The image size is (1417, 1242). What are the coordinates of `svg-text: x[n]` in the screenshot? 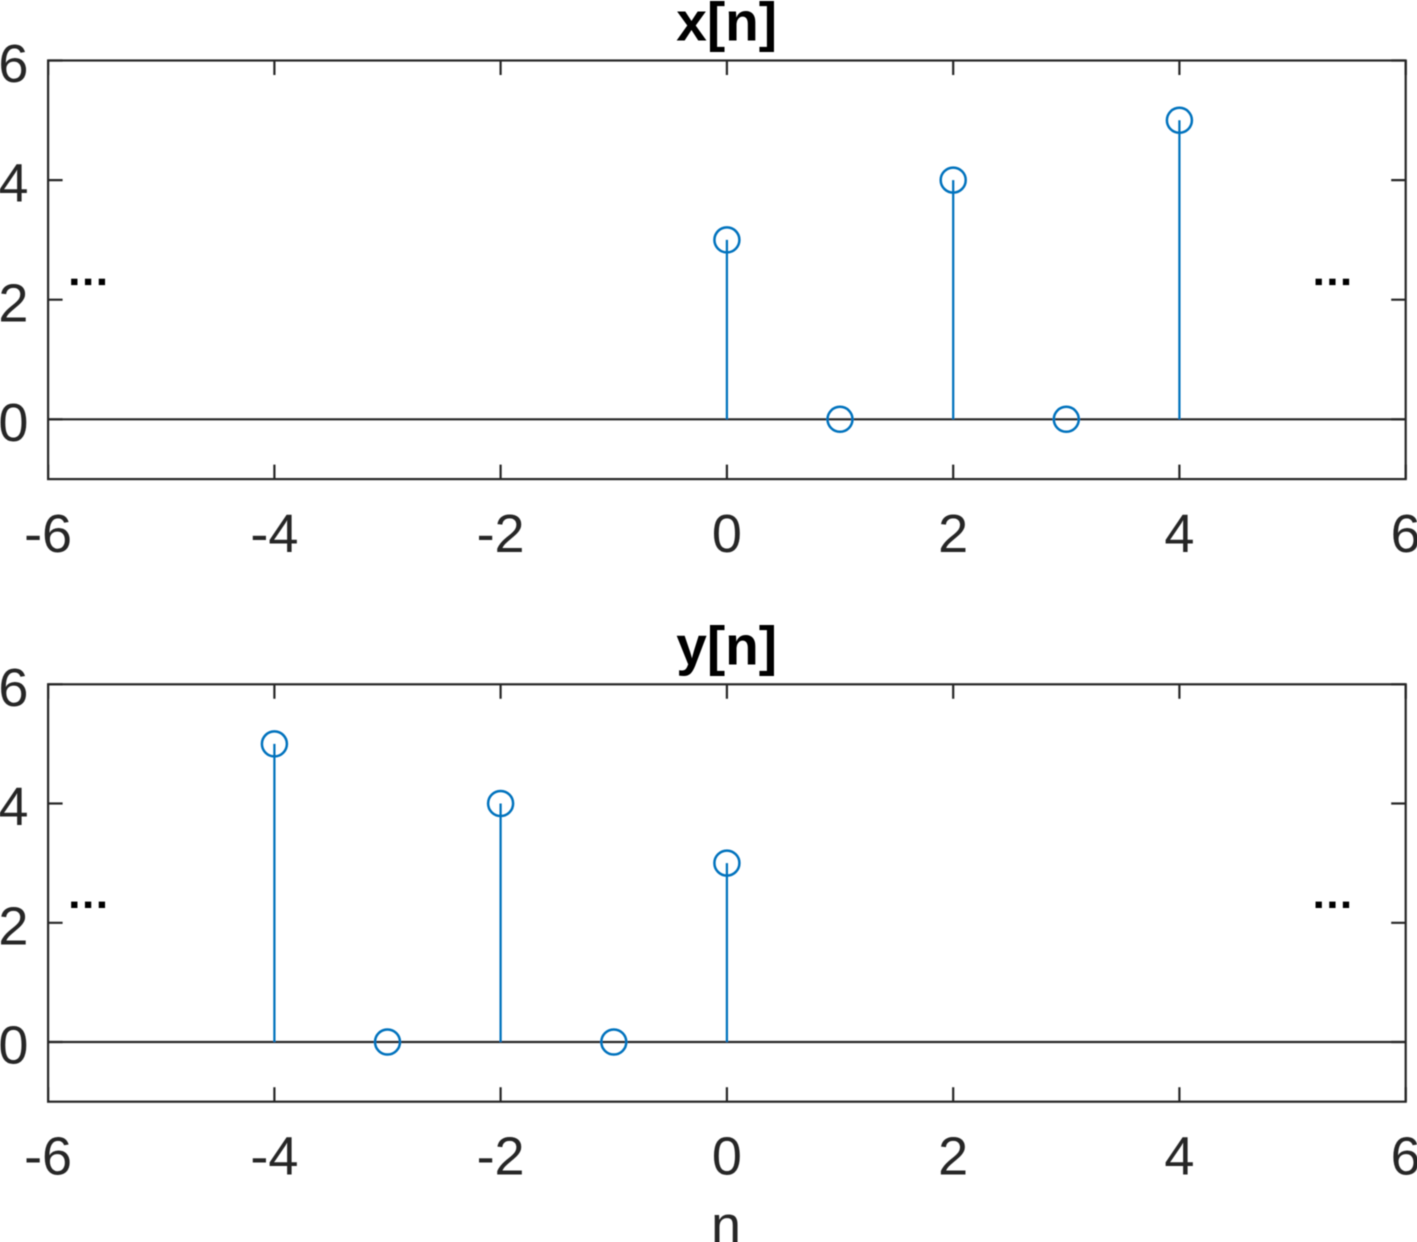 It's located at (726, 26).